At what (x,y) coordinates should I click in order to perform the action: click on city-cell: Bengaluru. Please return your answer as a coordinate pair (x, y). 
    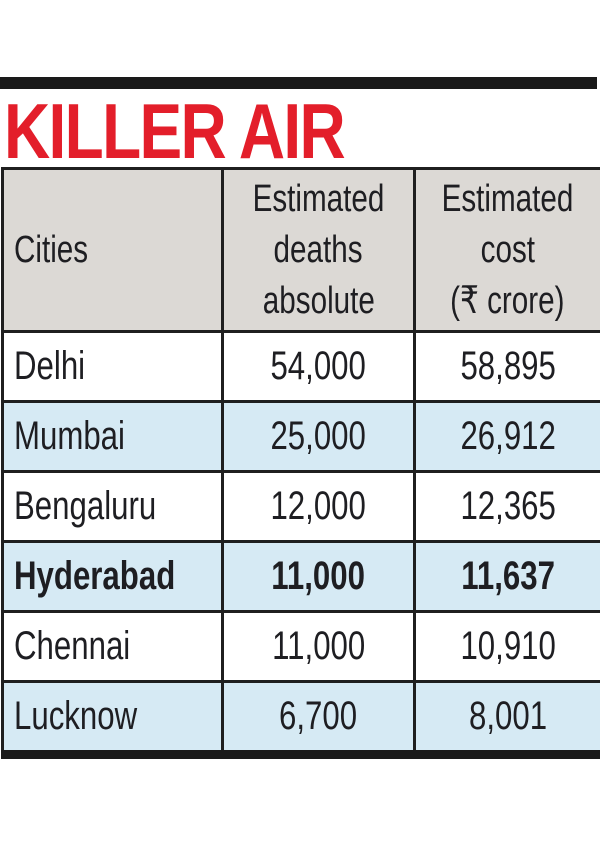
    Looking at the image, I should click on (112, 506).